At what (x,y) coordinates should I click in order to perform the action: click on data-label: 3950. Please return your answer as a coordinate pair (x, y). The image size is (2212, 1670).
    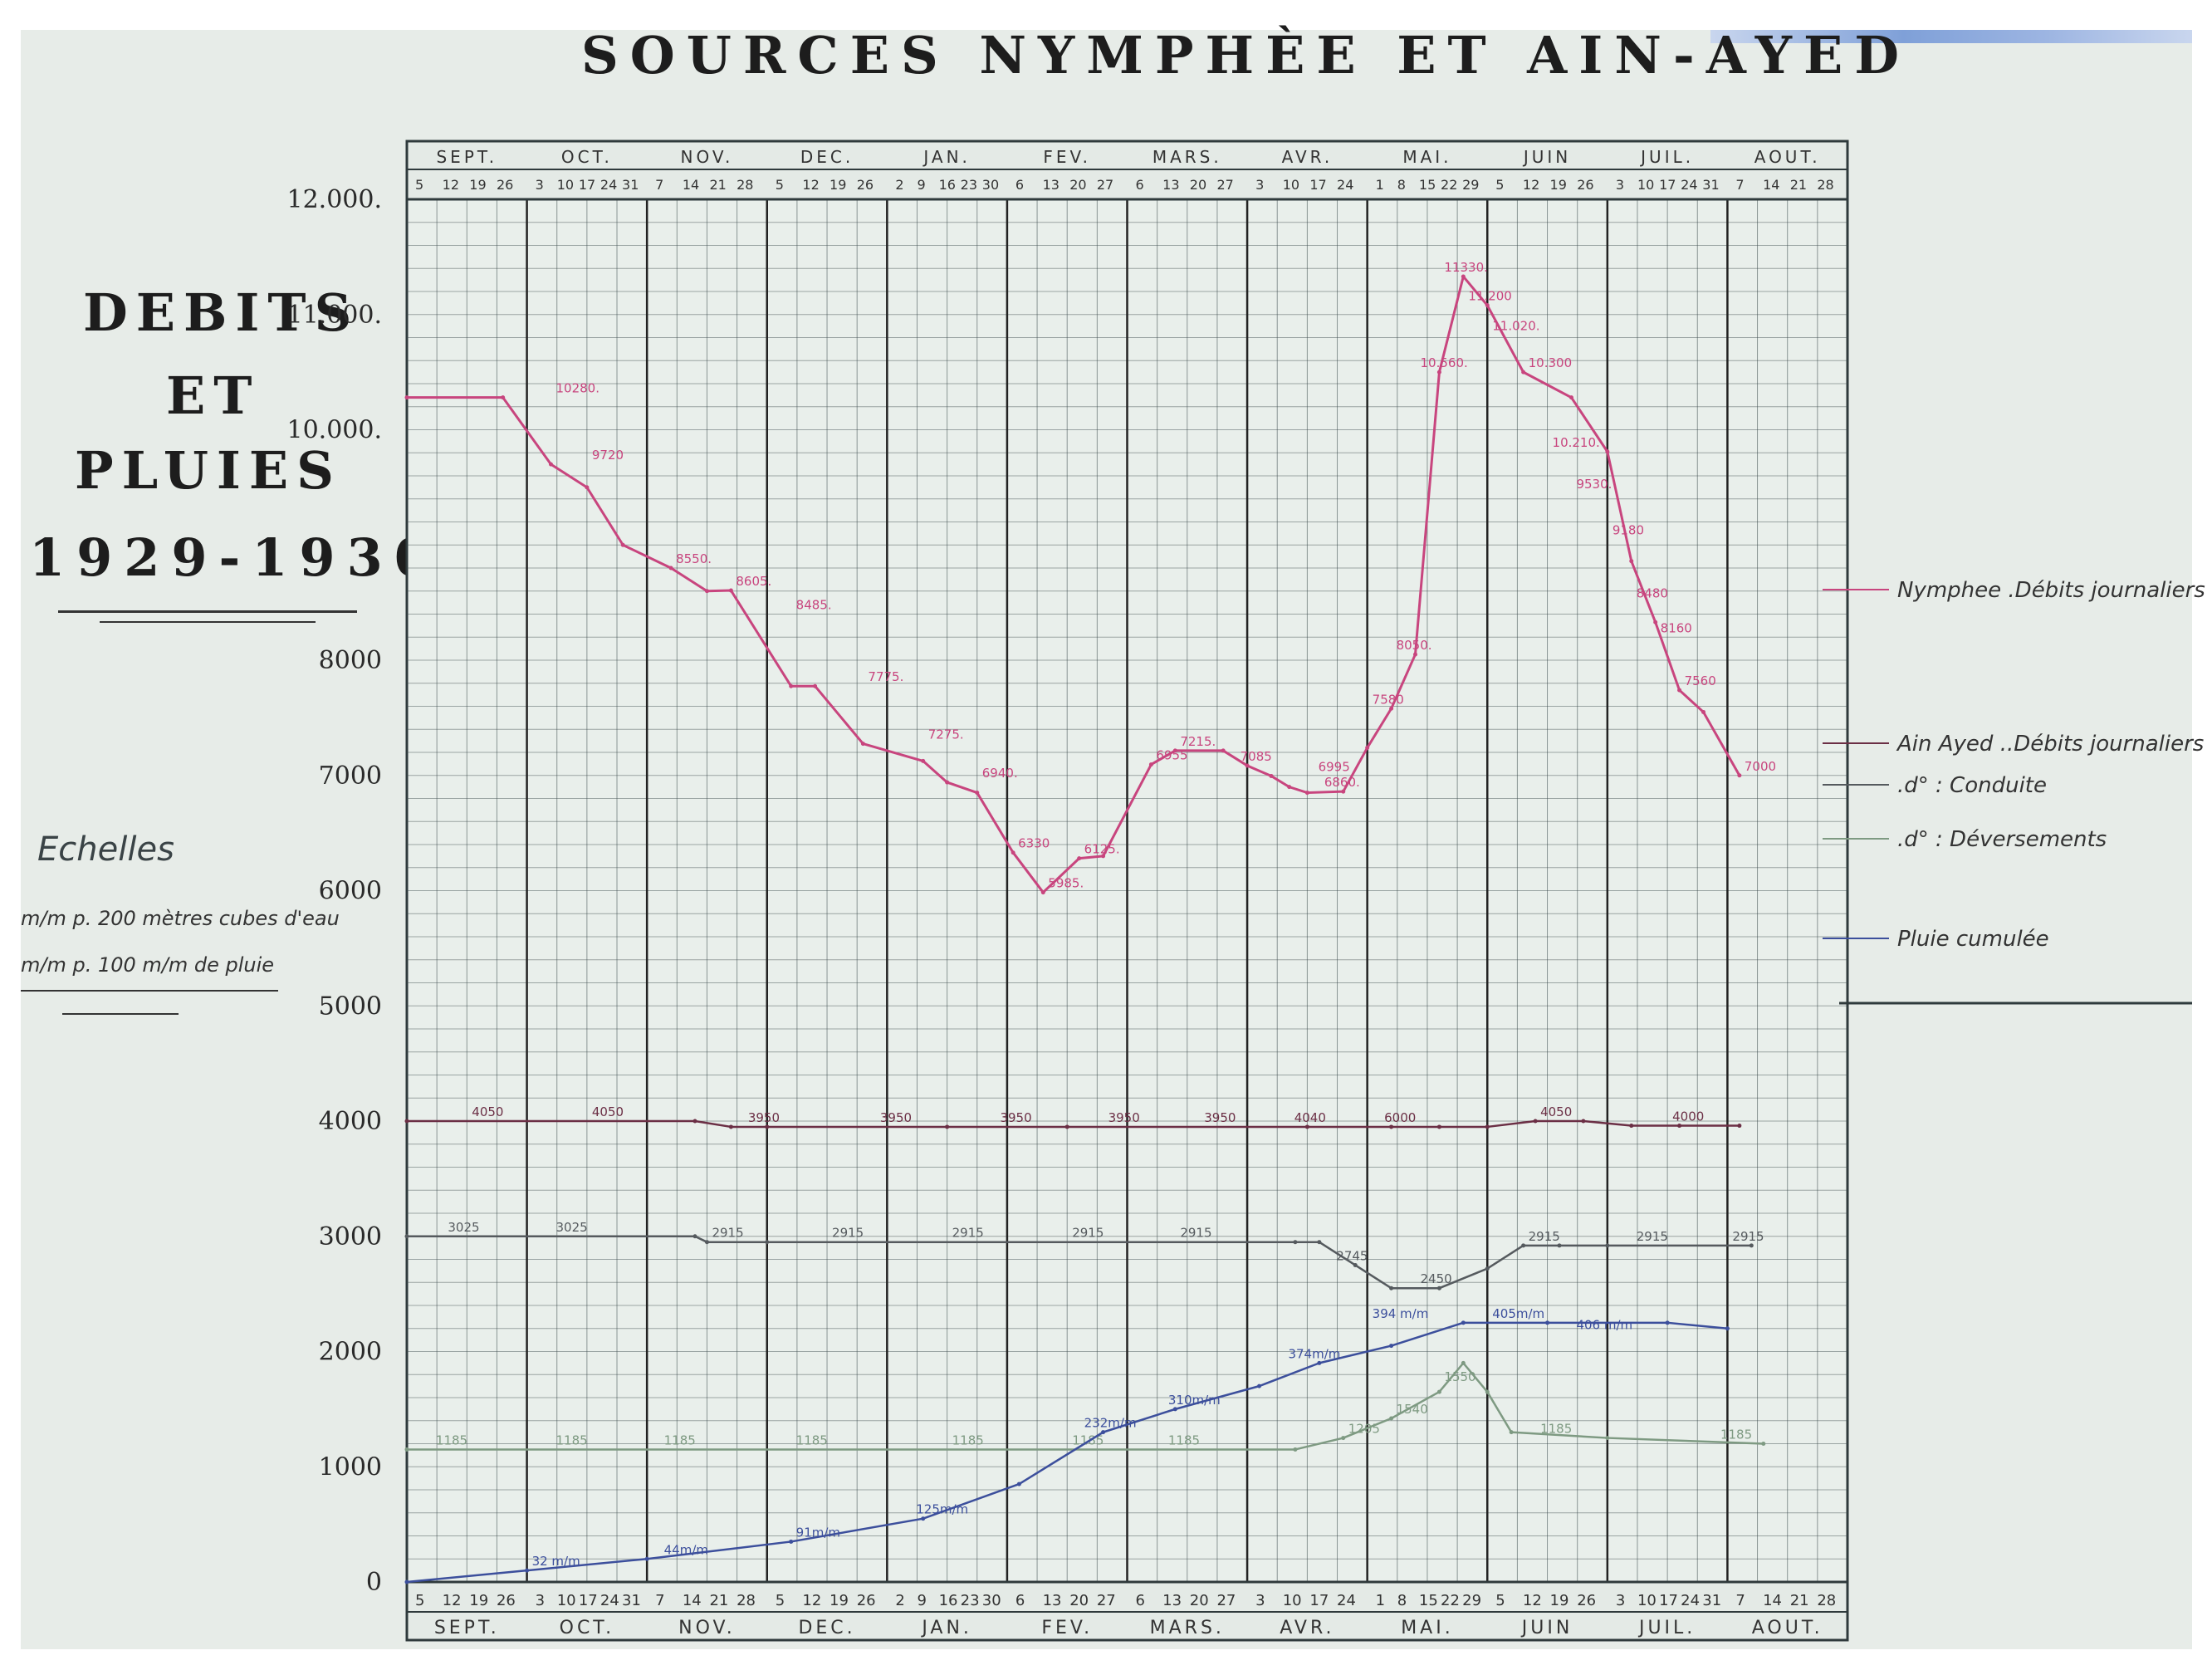
    Looking at the image, I should click on (896, 1117).